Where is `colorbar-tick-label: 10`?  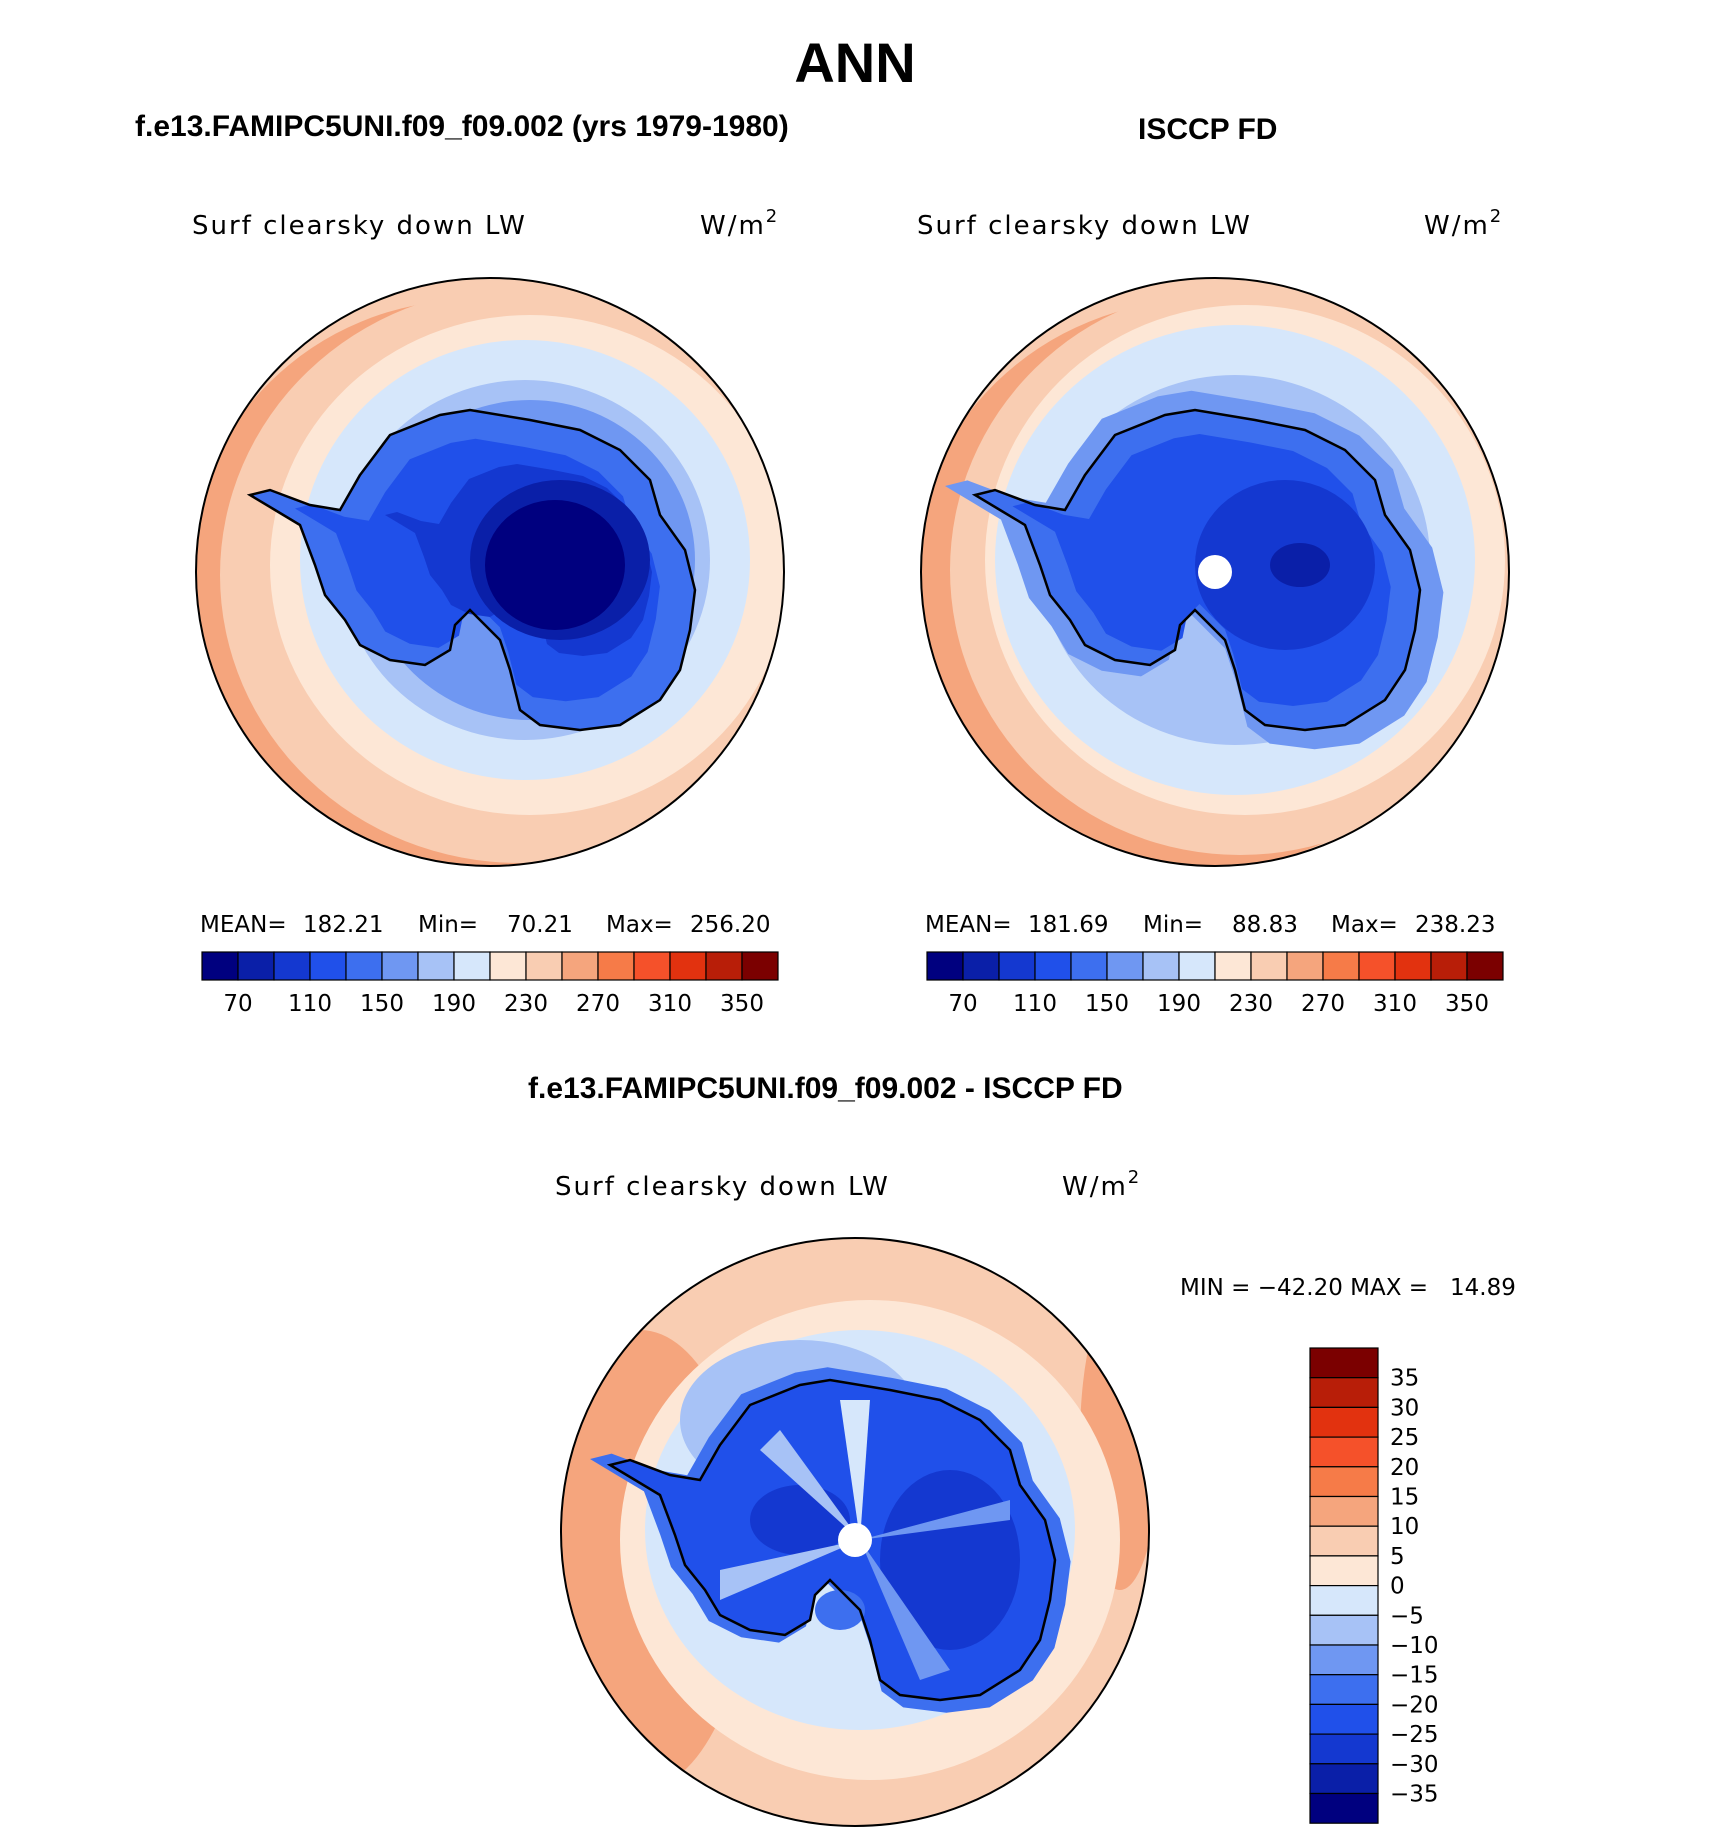
colorbar-tick-label: 10 is located at coordinates (1404, 1527).